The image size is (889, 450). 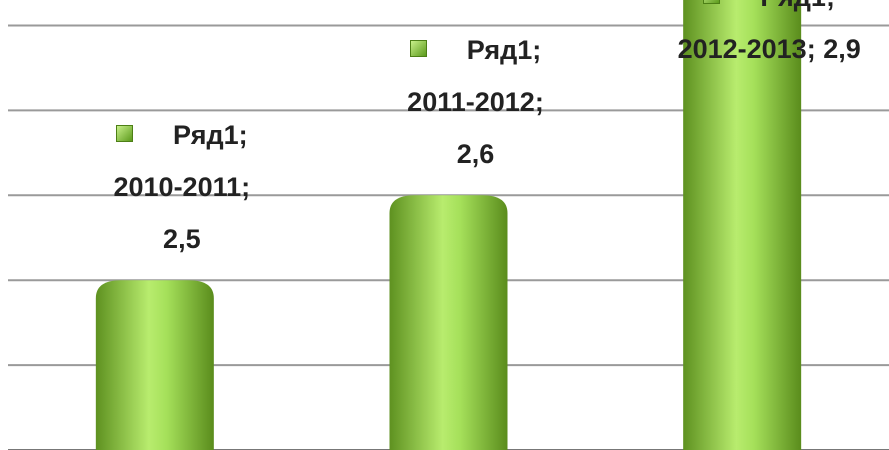 What do you see at coordinates (475, 154) in the screenshot?
I see `value-label: 2,6` at bounding box center [475, 154].